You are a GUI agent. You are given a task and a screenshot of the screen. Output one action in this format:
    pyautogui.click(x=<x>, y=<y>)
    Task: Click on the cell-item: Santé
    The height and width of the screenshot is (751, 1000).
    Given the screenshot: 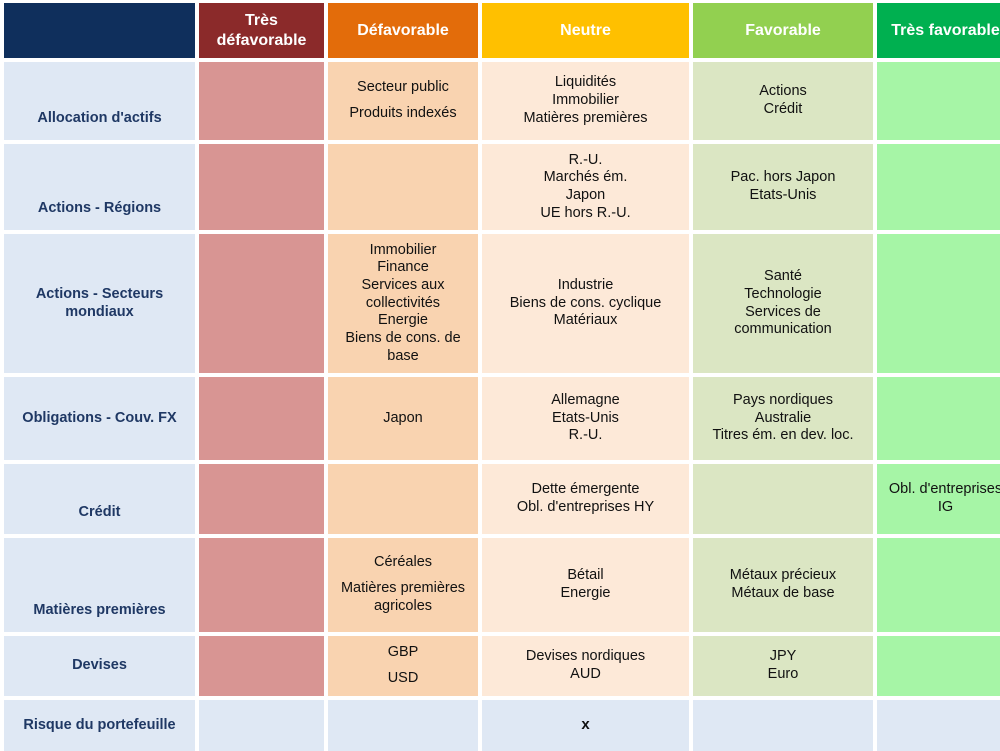 What is the action you would take?
    pyautogui.click(x=783, y=276)
    